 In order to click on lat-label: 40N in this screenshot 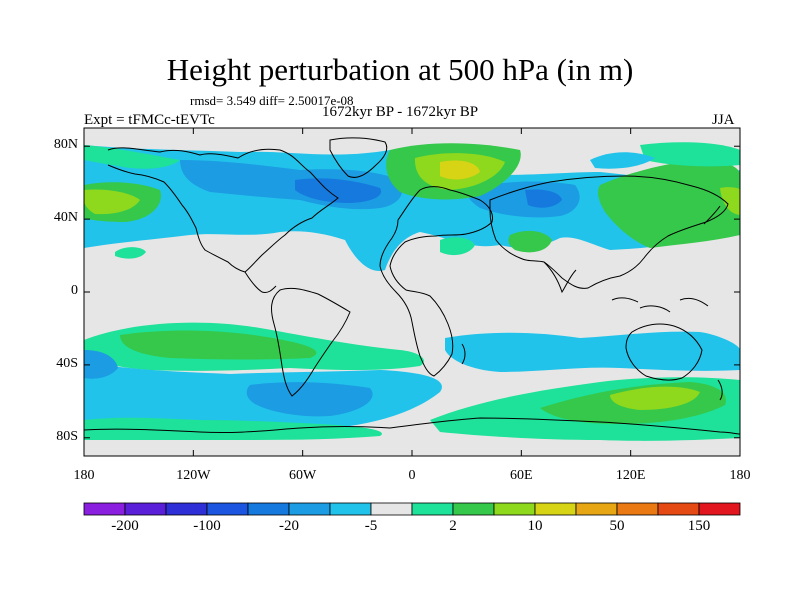, I will do `click(65, 218)`.